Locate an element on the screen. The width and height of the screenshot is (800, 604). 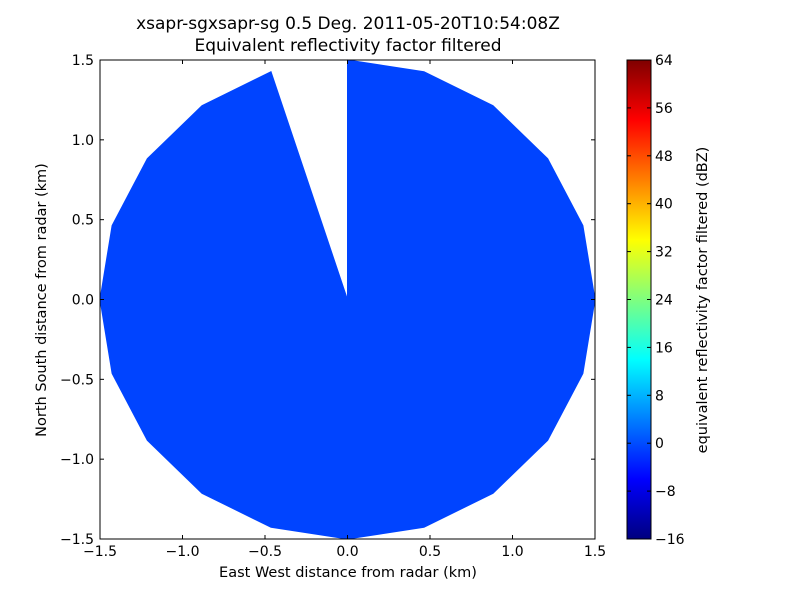
colorbar-tick-label: −16 is located at coordinates (670, 540).